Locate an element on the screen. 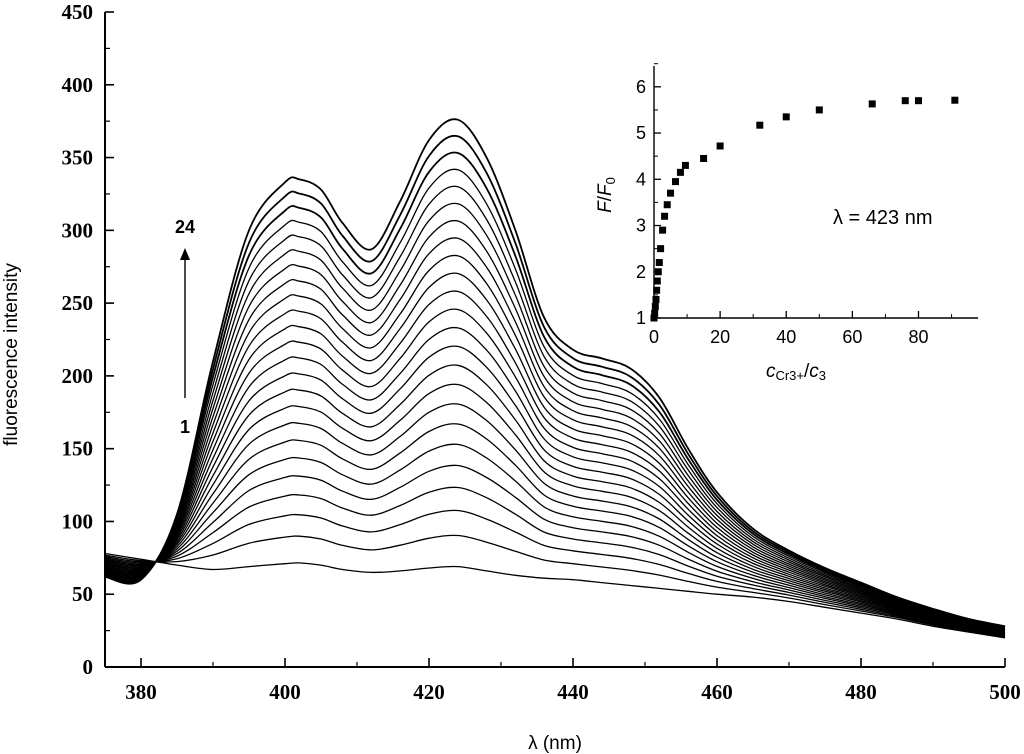 Image resolution: width=1024 pixels, height=754 pixels. inset-x-tick-label: 60 is located at coordinates (852, 337).